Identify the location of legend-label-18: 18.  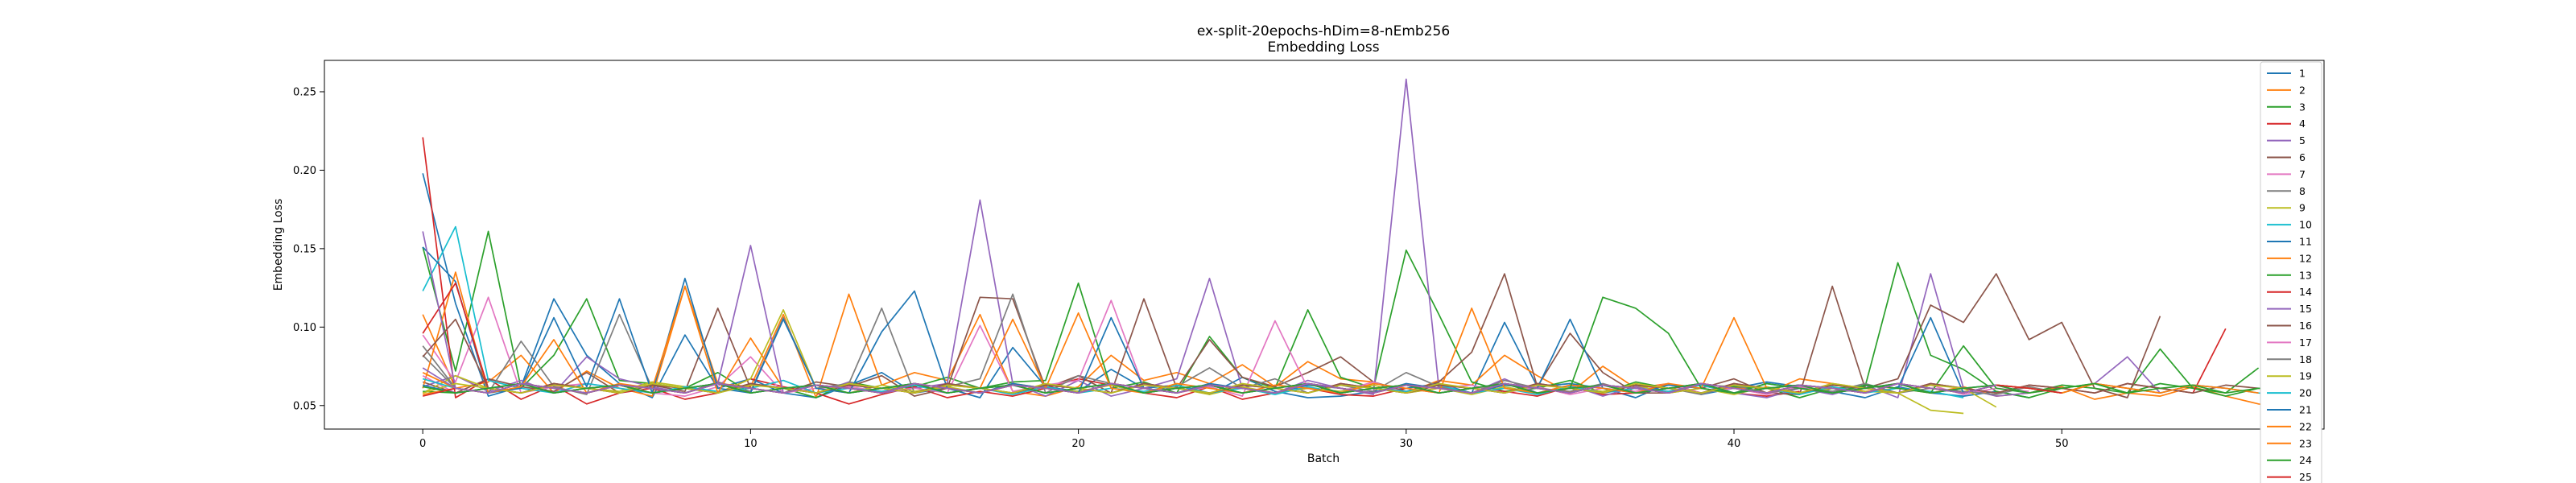
(2305, 359).